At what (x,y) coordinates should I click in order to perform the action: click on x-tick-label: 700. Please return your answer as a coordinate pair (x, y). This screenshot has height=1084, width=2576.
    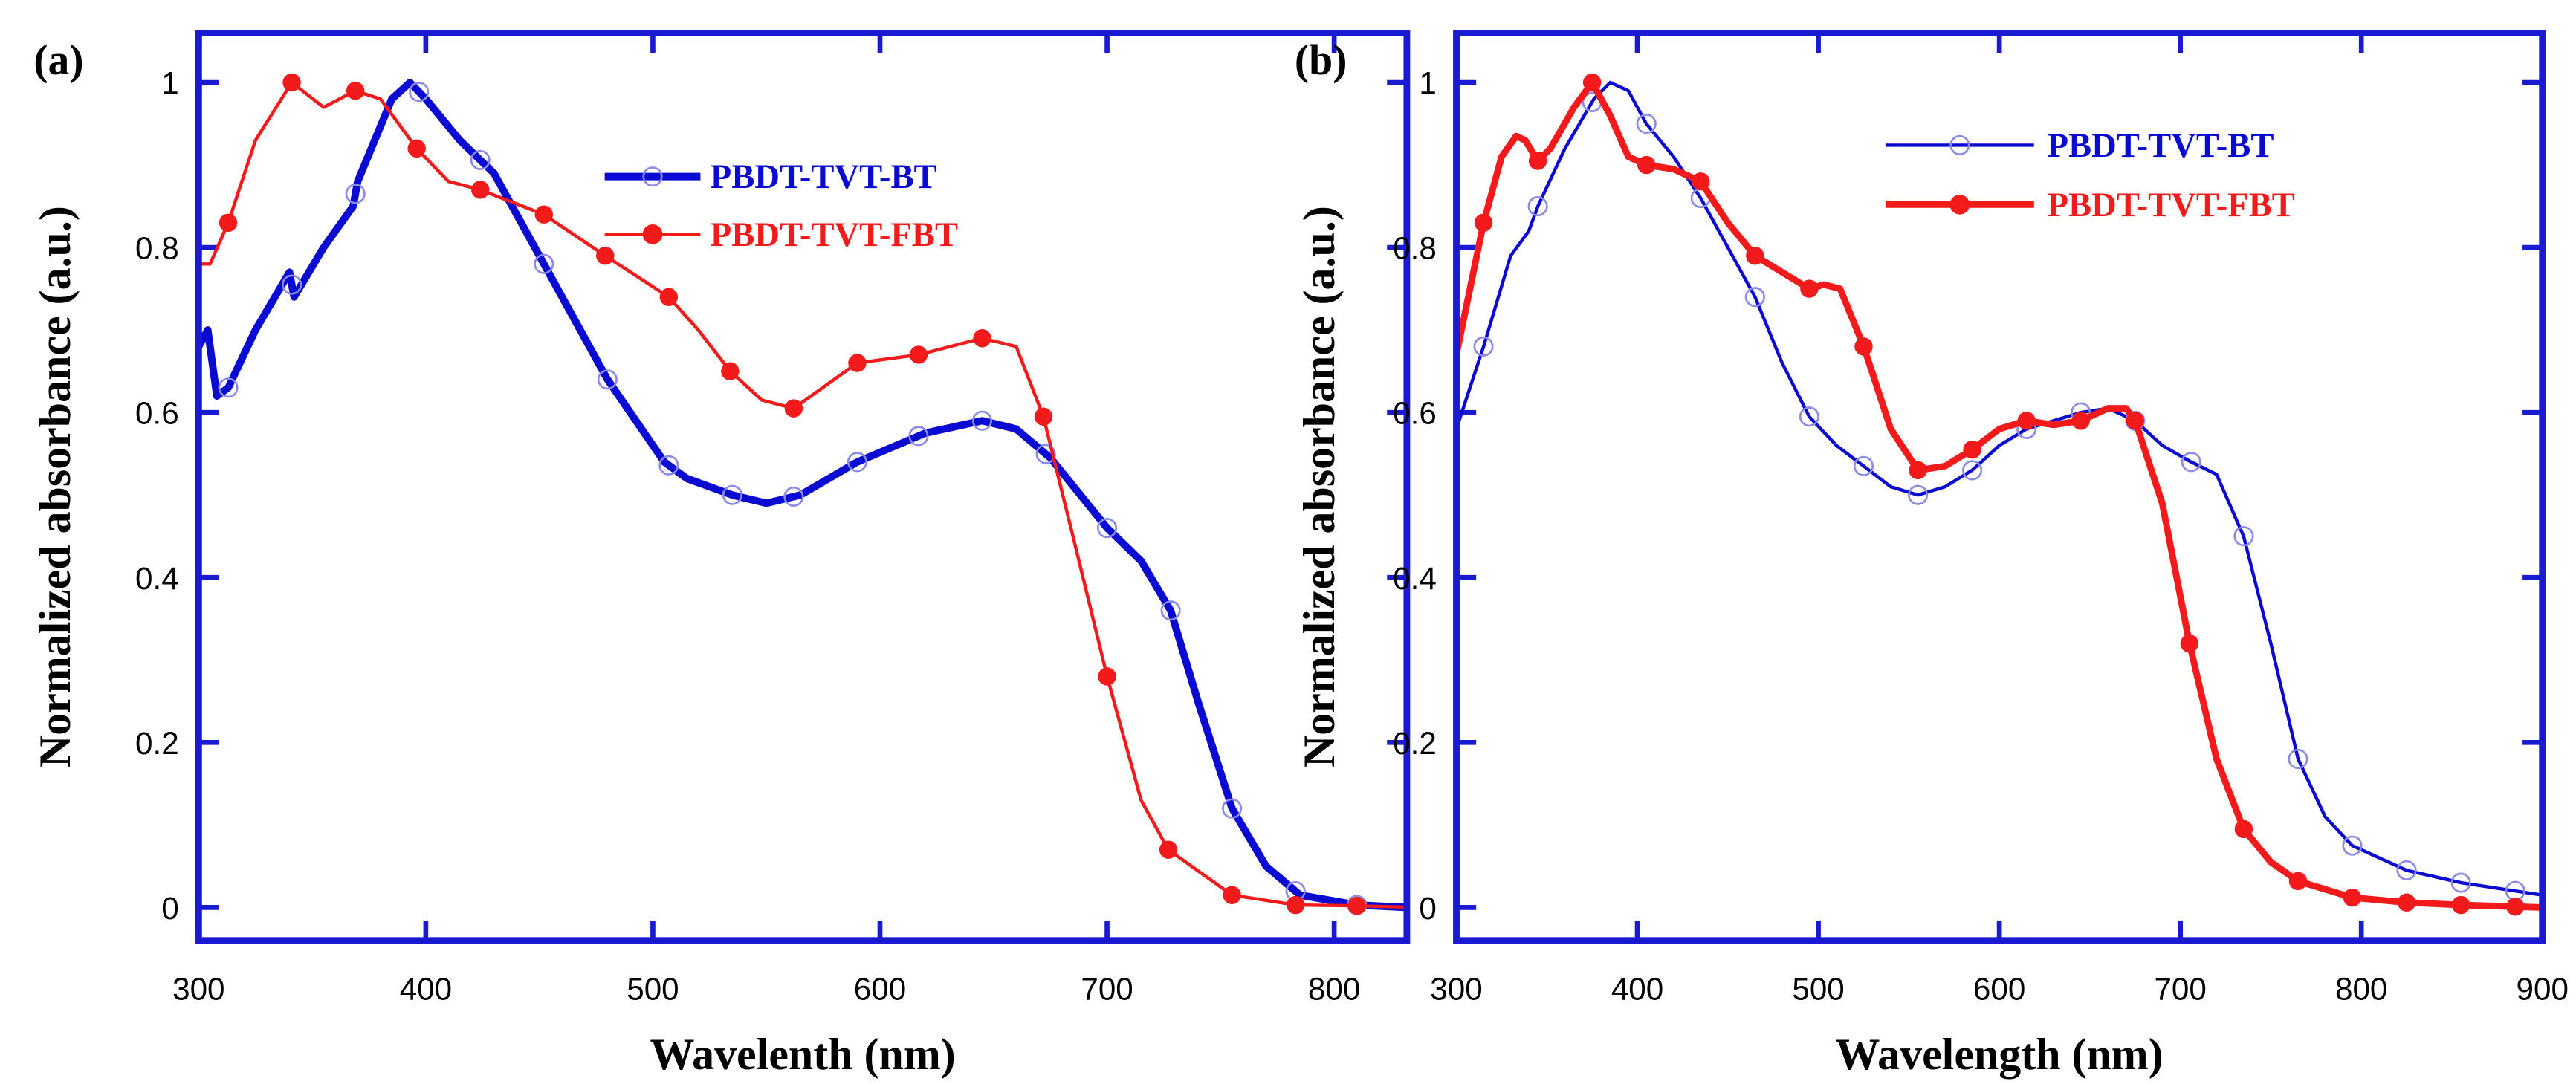
    Looking at the image, I should click on (2180, 989).